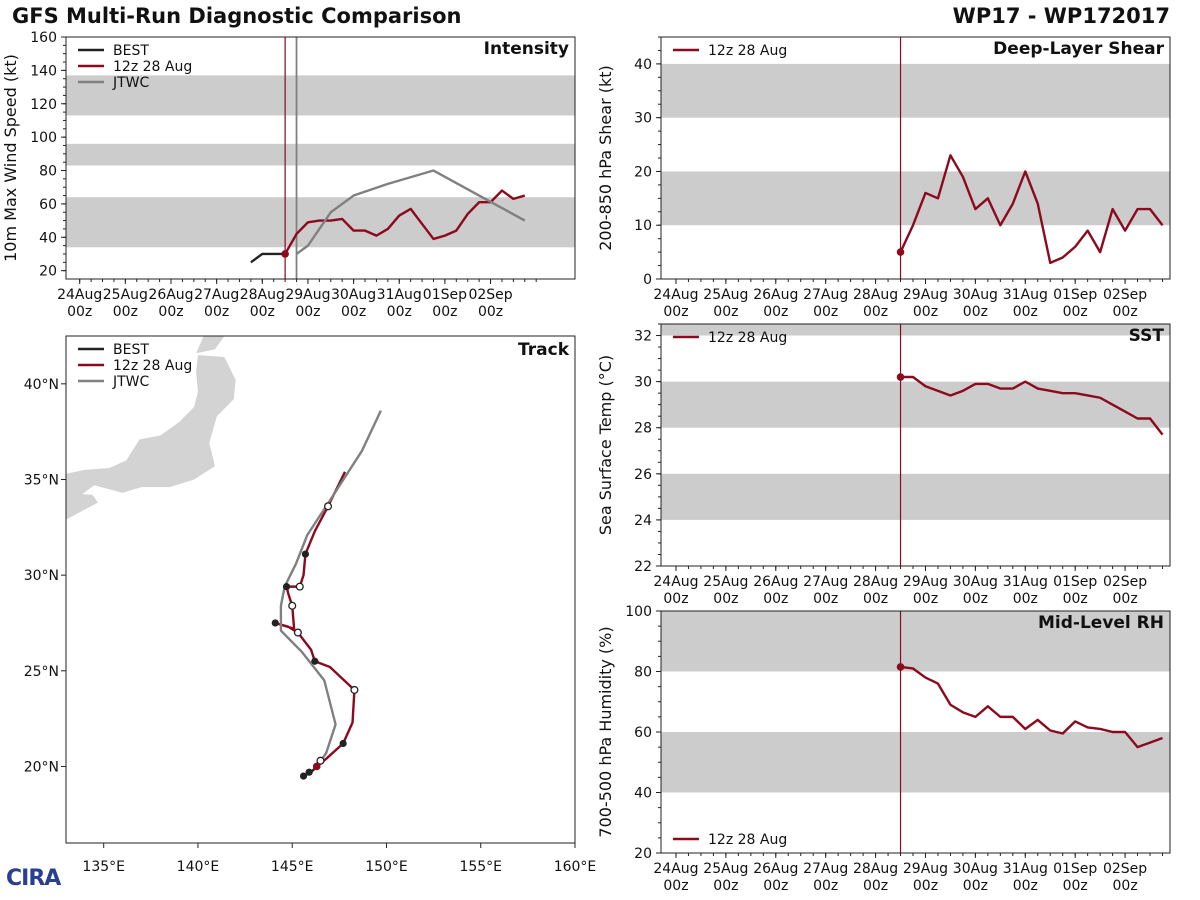 The image size is (1200, 900). Describe the element at coordinates (41, 480) in the screenshot. I see `track-ytick-label: 35°N` at that location.